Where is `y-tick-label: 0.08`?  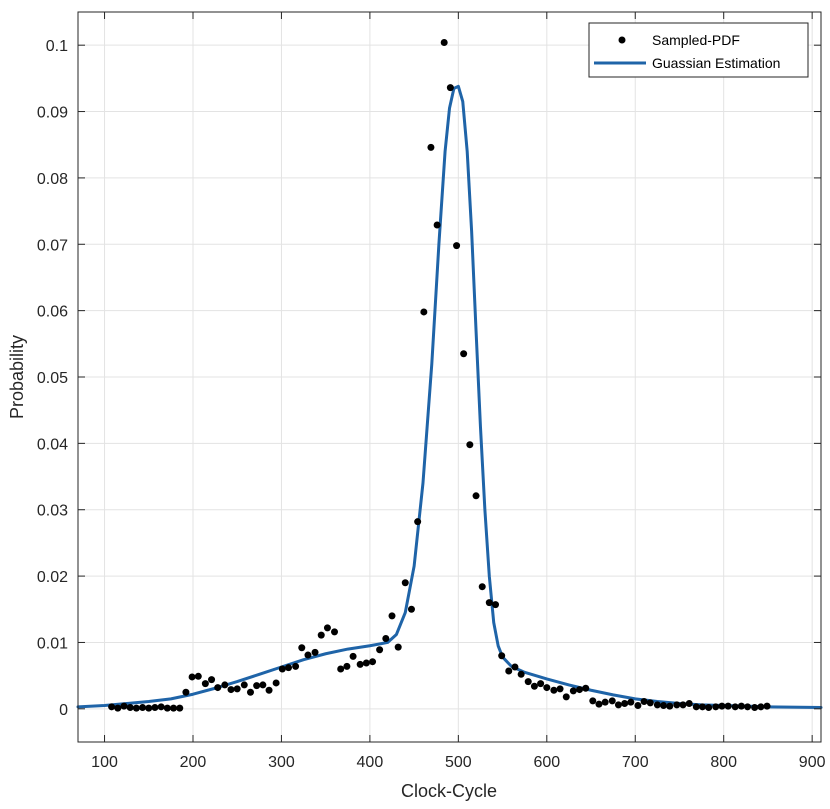
y-tick-label: 0.08 is located at coordinates (52, 179).